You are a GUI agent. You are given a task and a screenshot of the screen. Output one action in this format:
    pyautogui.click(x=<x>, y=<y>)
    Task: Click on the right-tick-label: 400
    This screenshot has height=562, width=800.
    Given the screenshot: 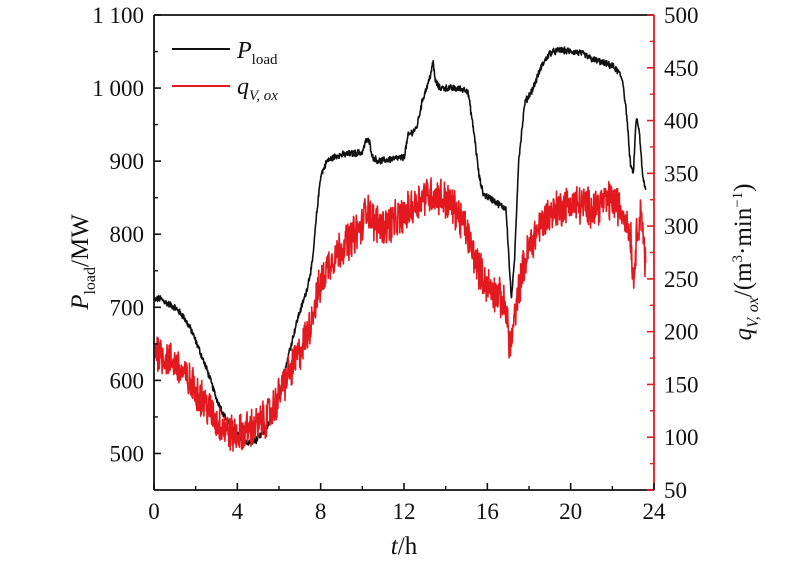 What is the action you would take?
    pyautogui.click(x=681, y=121)
    